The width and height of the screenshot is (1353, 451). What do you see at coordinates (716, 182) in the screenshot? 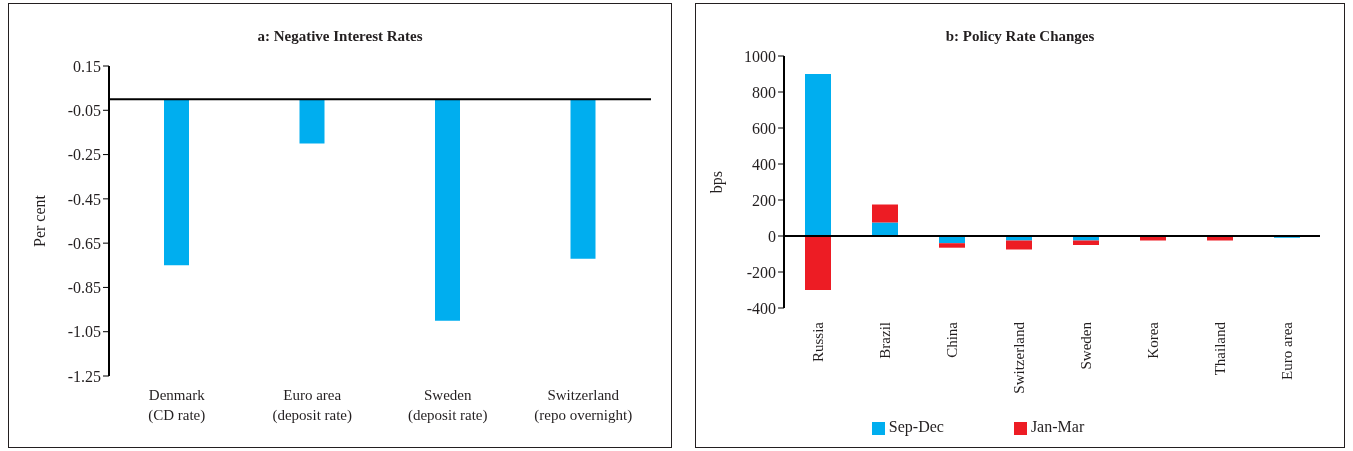
I see `y-axis-title: bps` at bounding box center [716, 182].